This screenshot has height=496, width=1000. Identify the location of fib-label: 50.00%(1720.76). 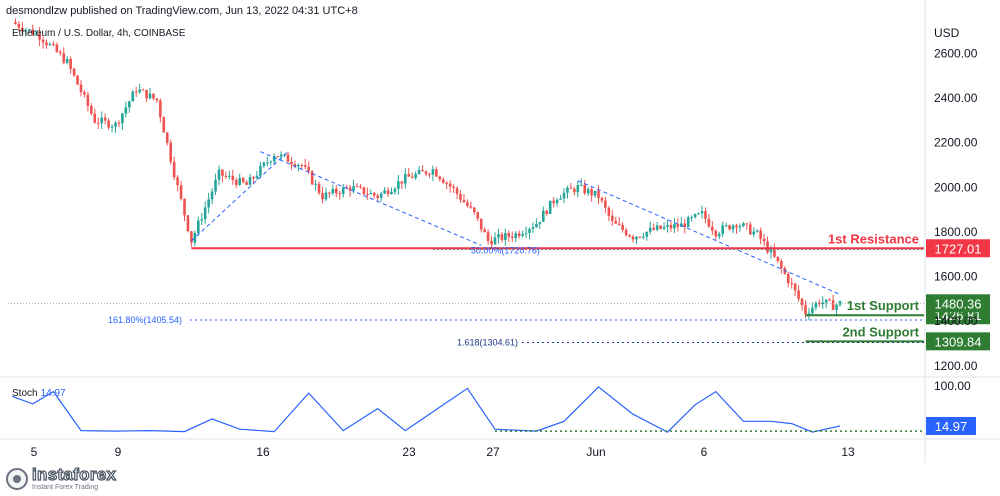
(505, 251).